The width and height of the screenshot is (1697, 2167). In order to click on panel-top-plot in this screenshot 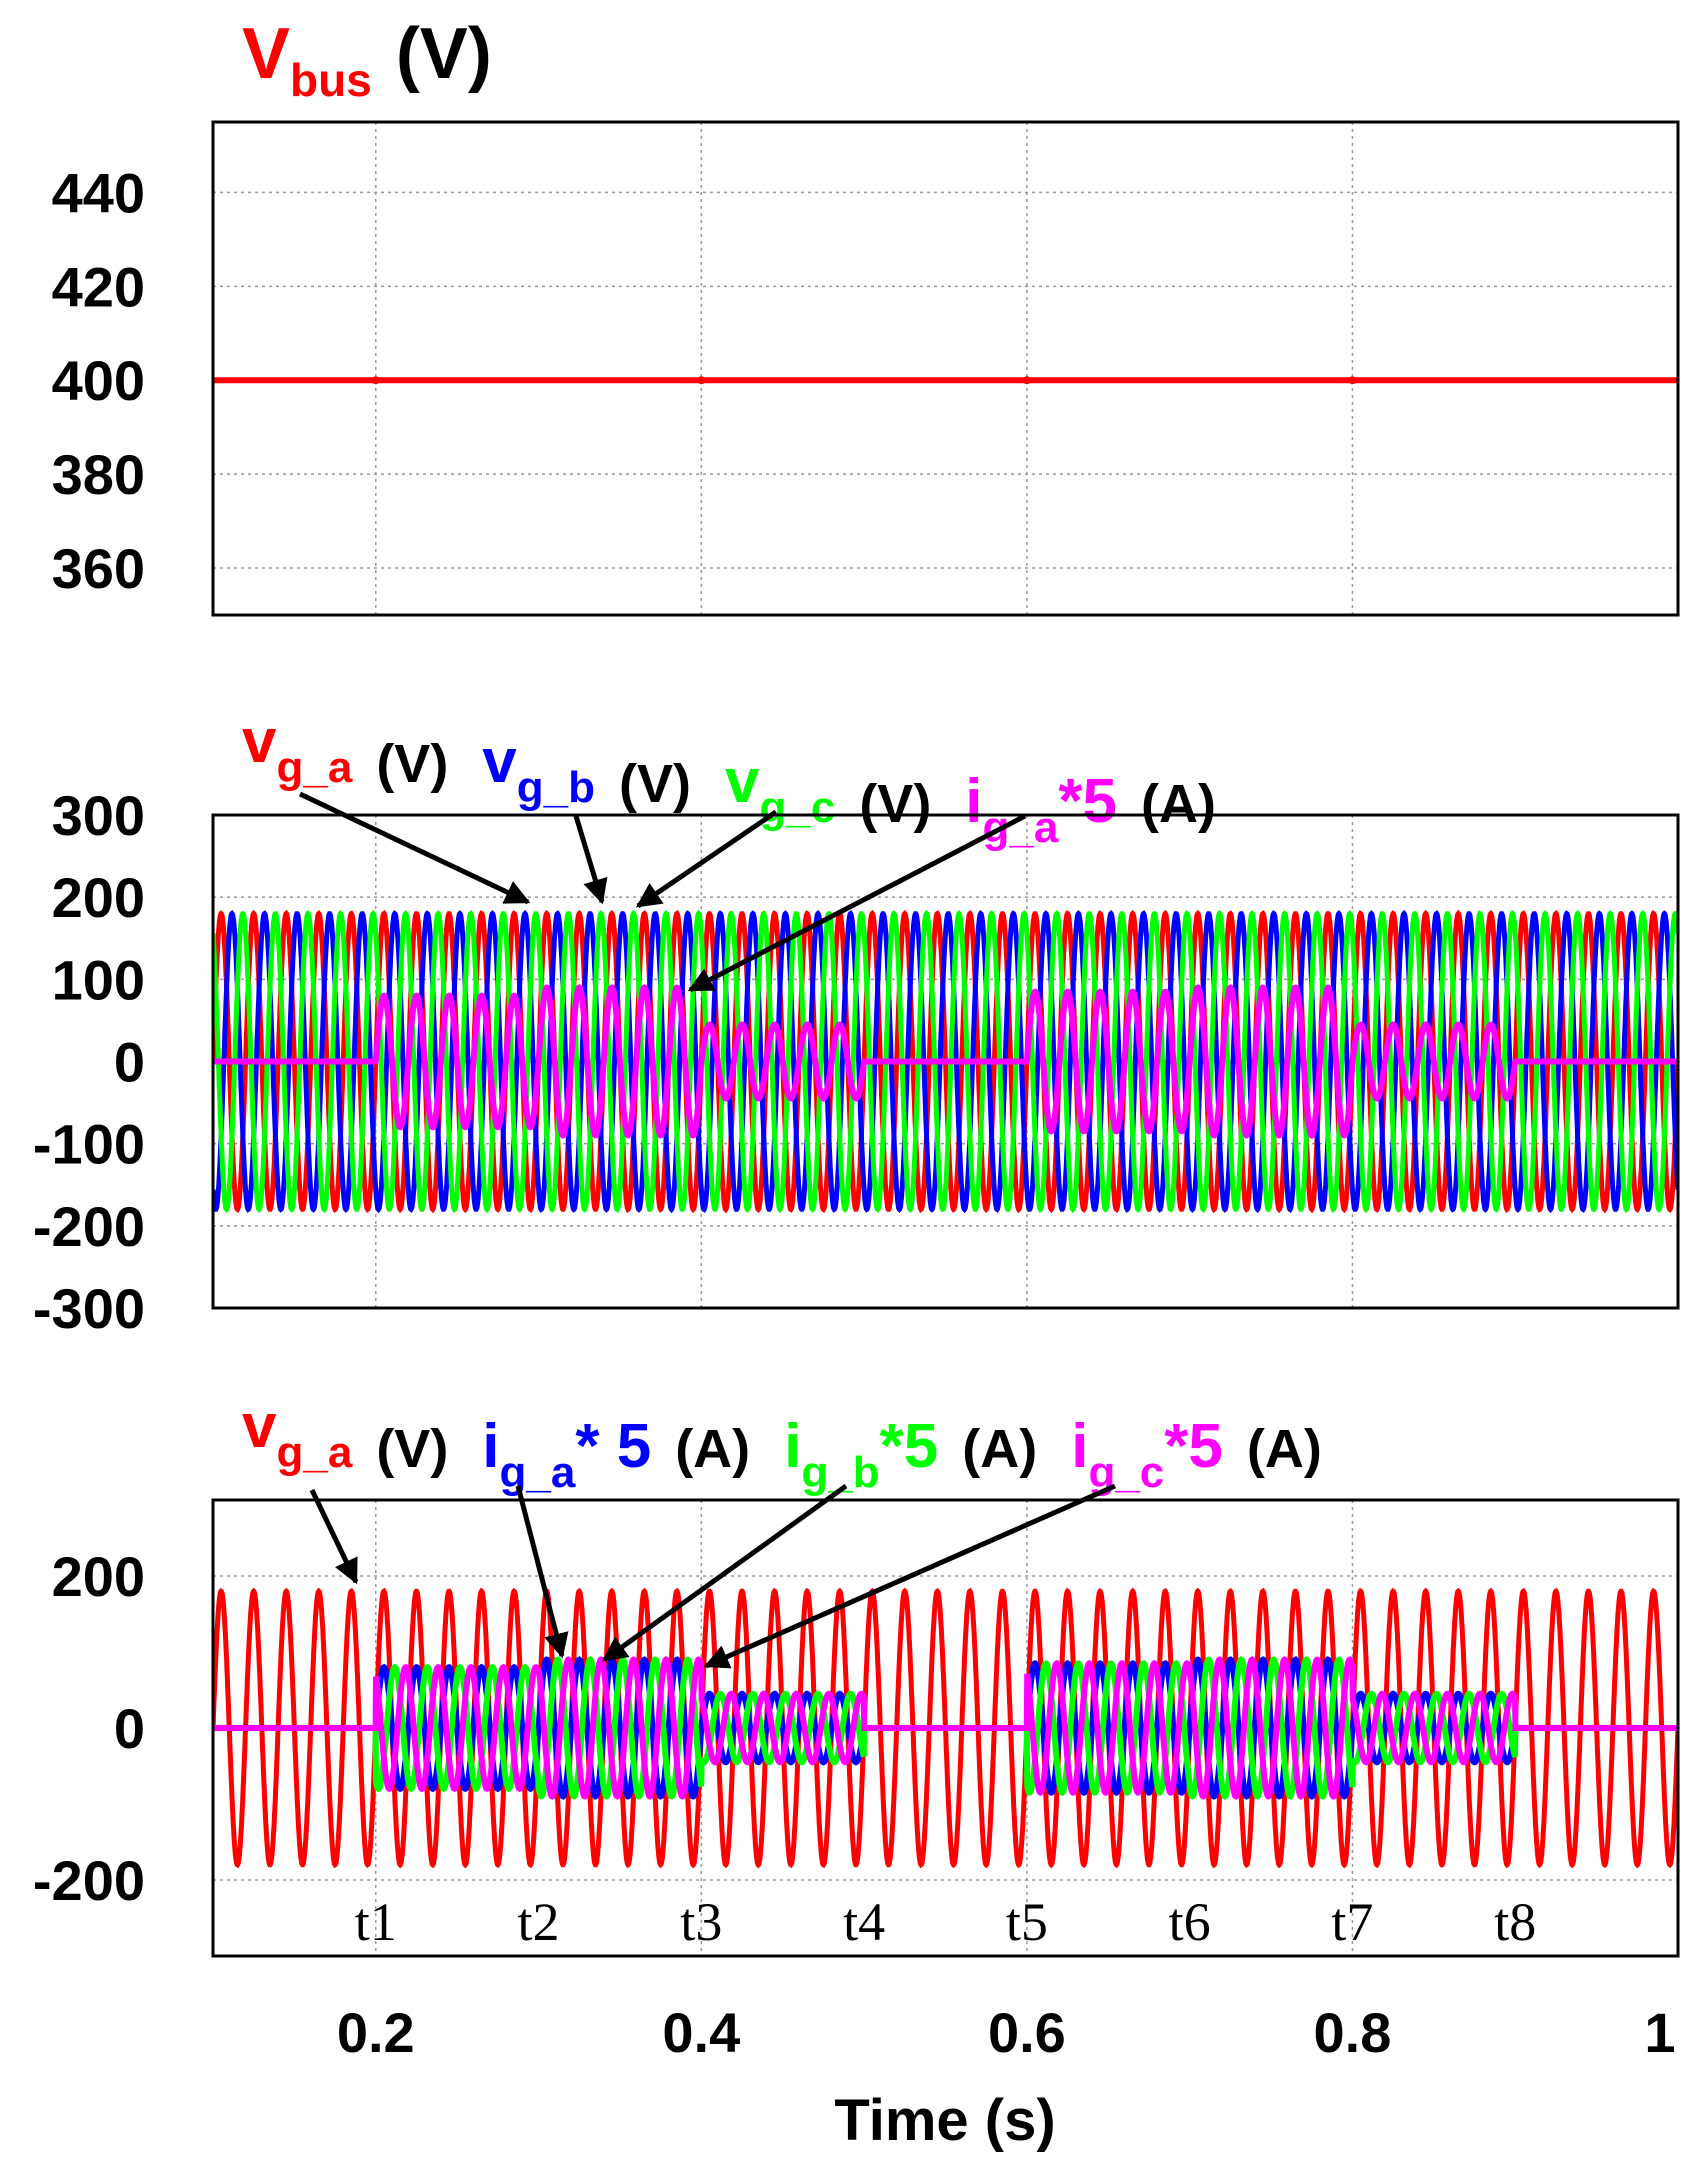, I will do `click(945, 380)`.